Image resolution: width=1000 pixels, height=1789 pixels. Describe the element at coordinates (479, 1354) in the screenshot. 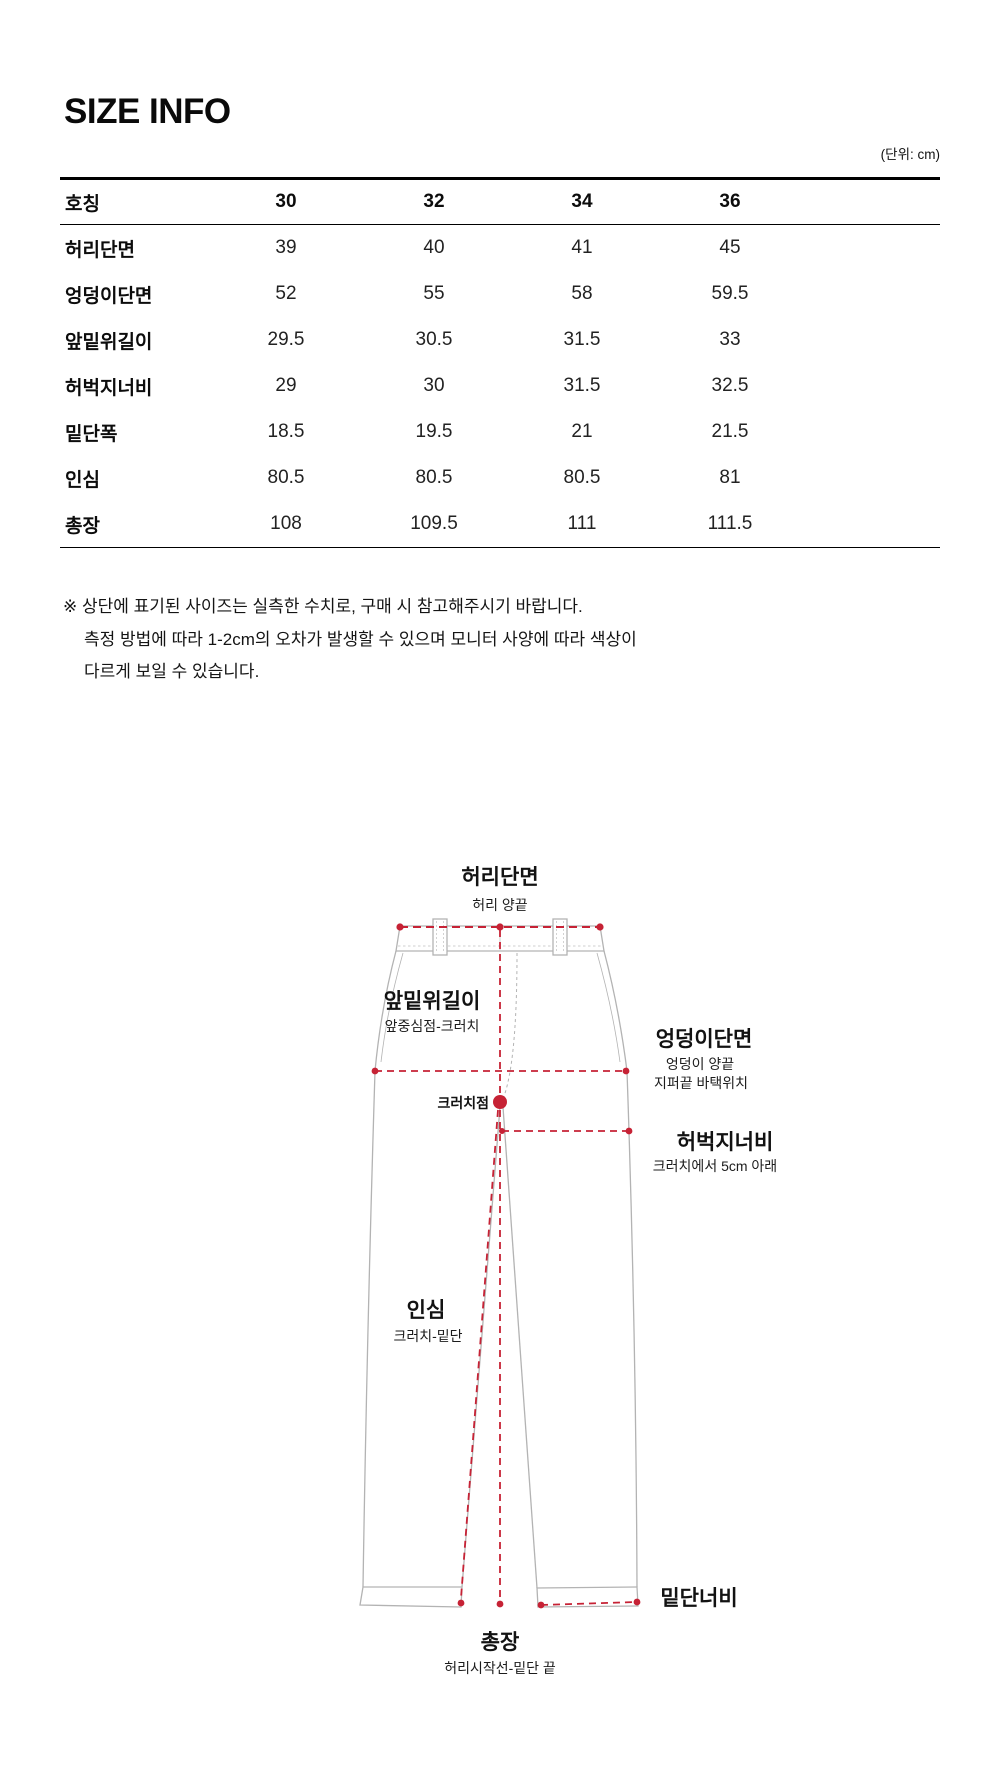

I see `inseam-measure-line` at that location.